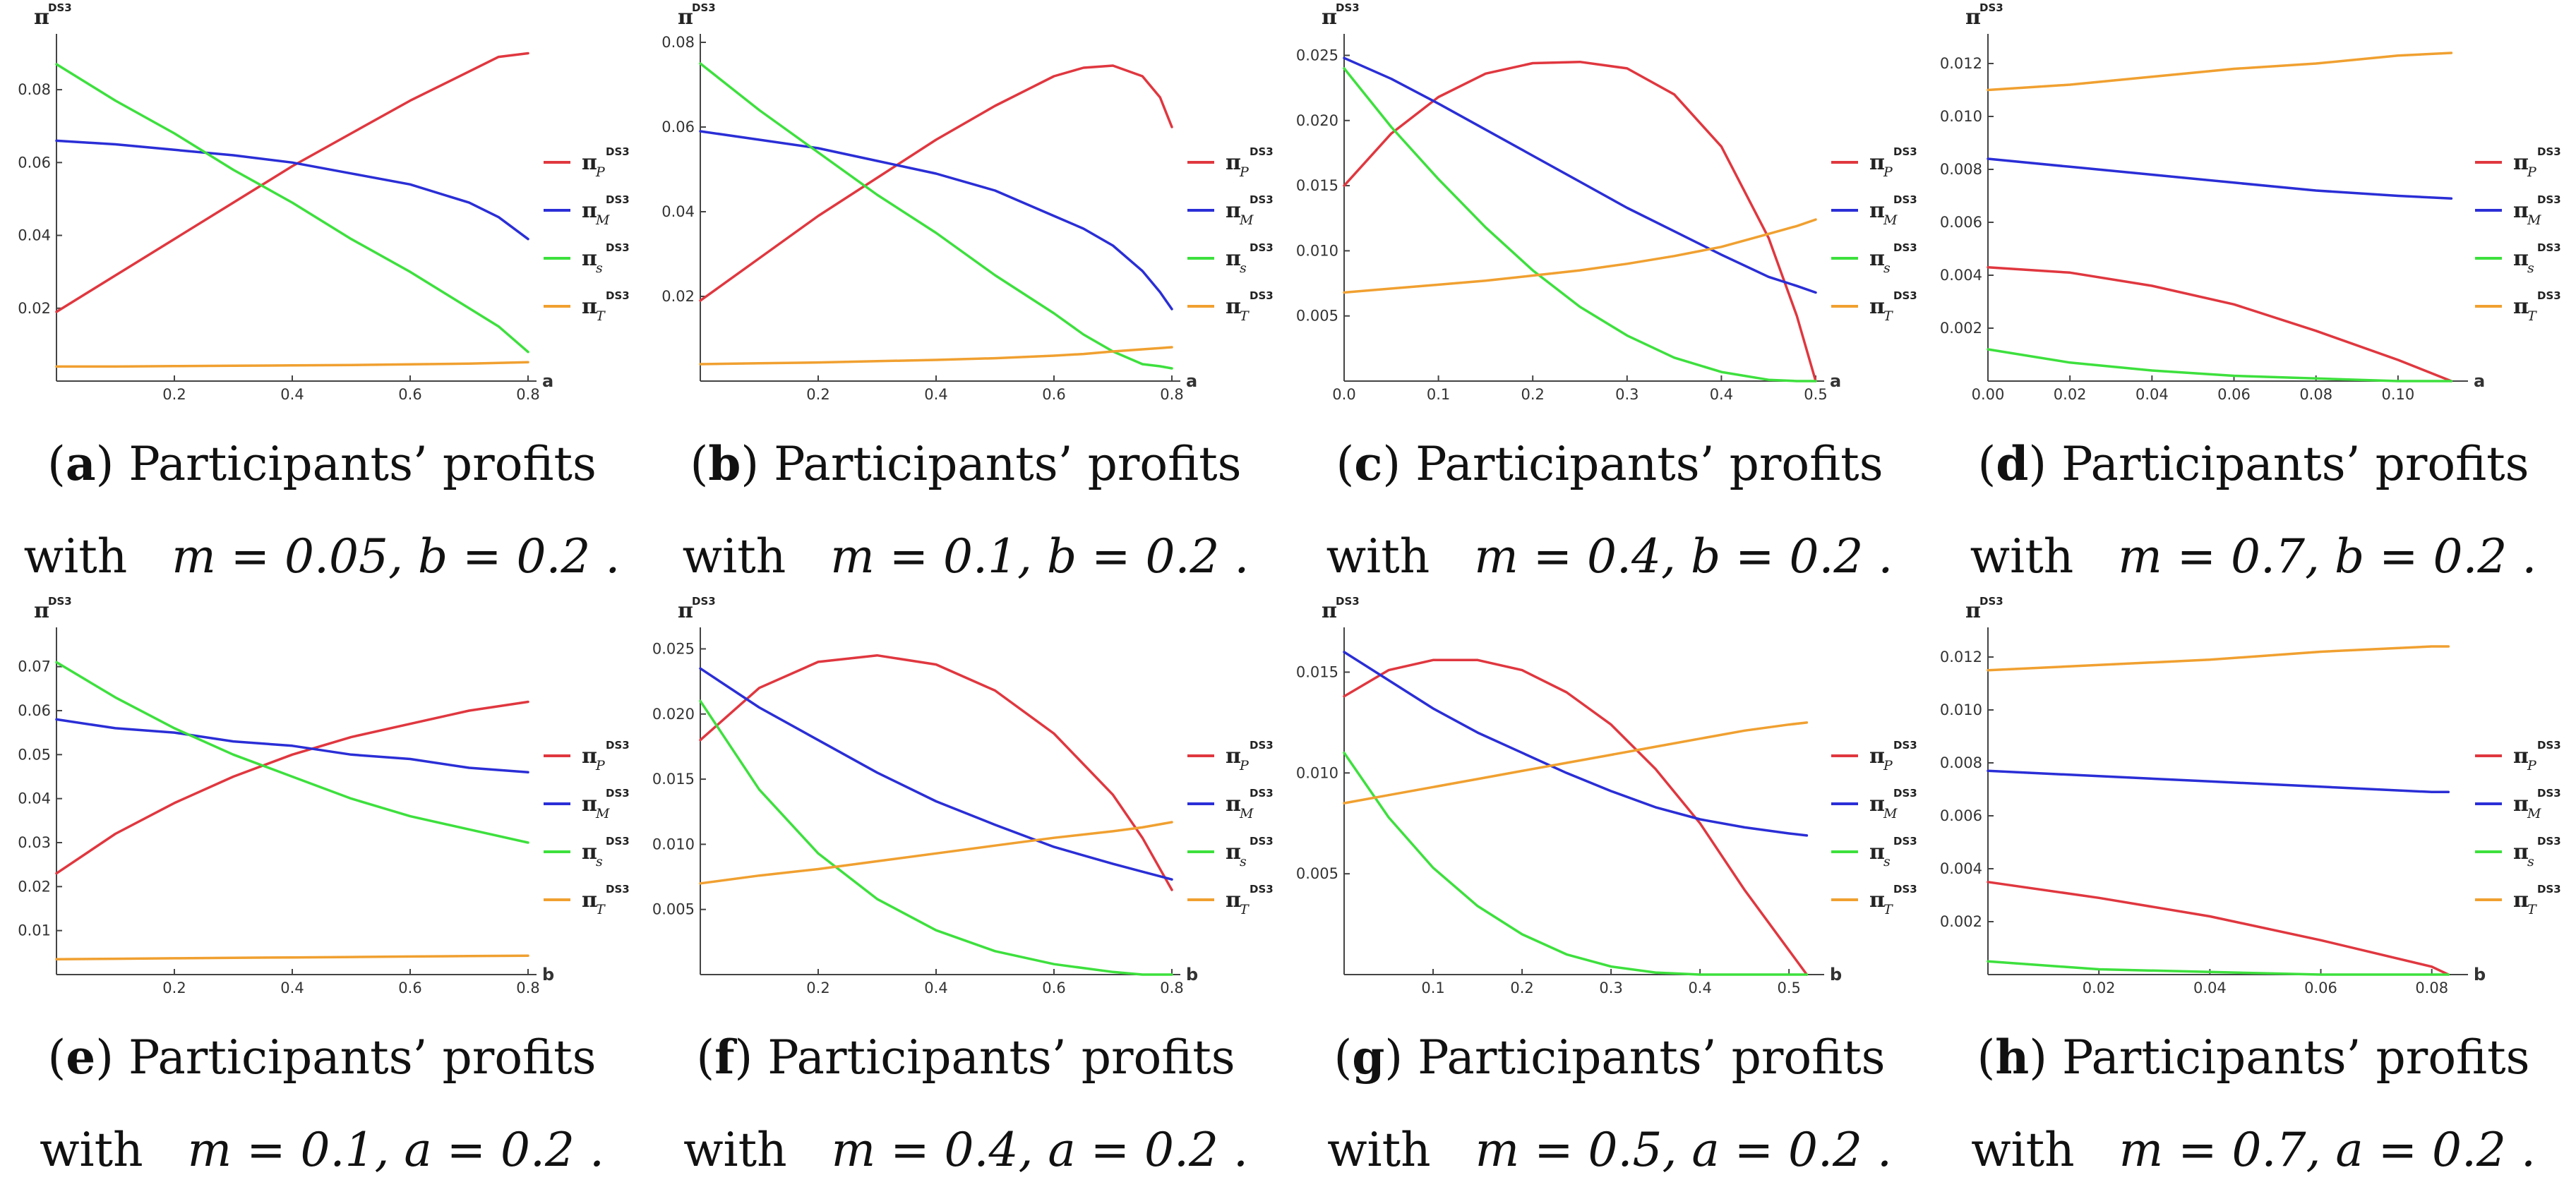 The height and width of the screenshot is (1187, 2576). I want to click on x-tick-label: 0.6, so click(1053, 395).